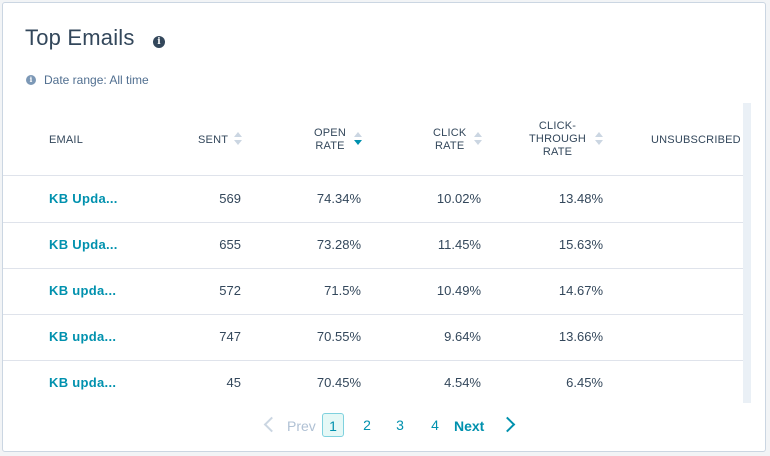  Describe the element at coordinates (330, 139) in the screenshot. I see `column-header-open-rate: OPEN RATE` at that location.